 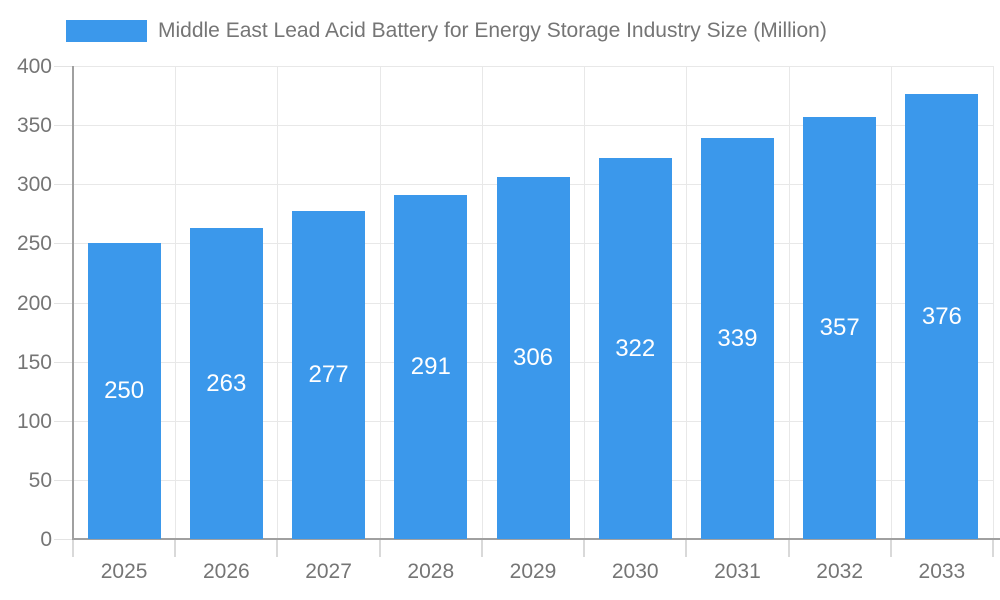 What do you see at coordinates (635, 571) in the screenshot?
I see `x-axis-label: 2030` at bounding box center [635, 571].